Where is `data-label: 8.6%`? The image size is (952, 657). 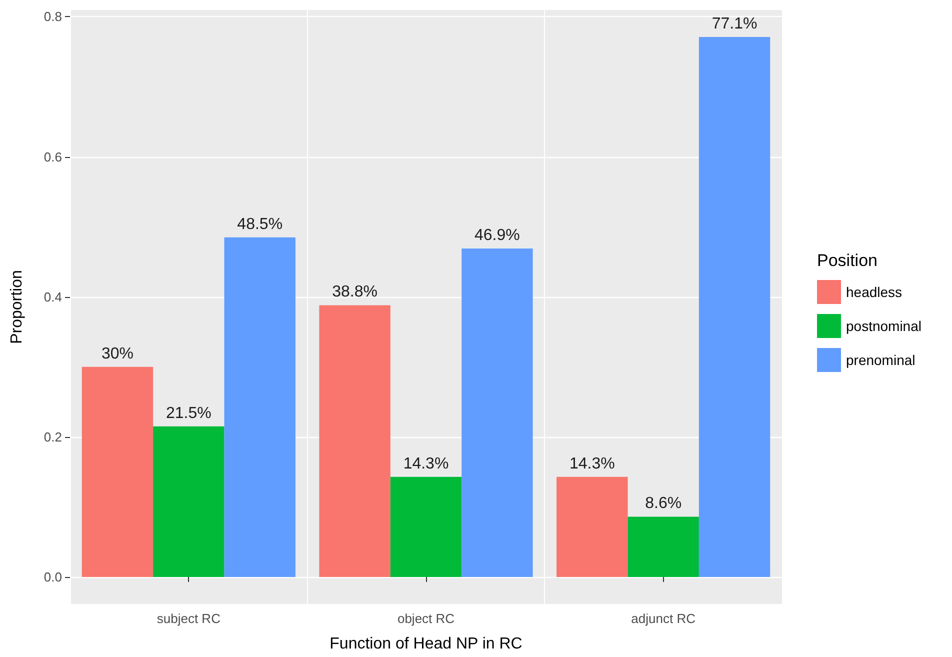 data-label: 8.6% is located at coordinates (663, 503).